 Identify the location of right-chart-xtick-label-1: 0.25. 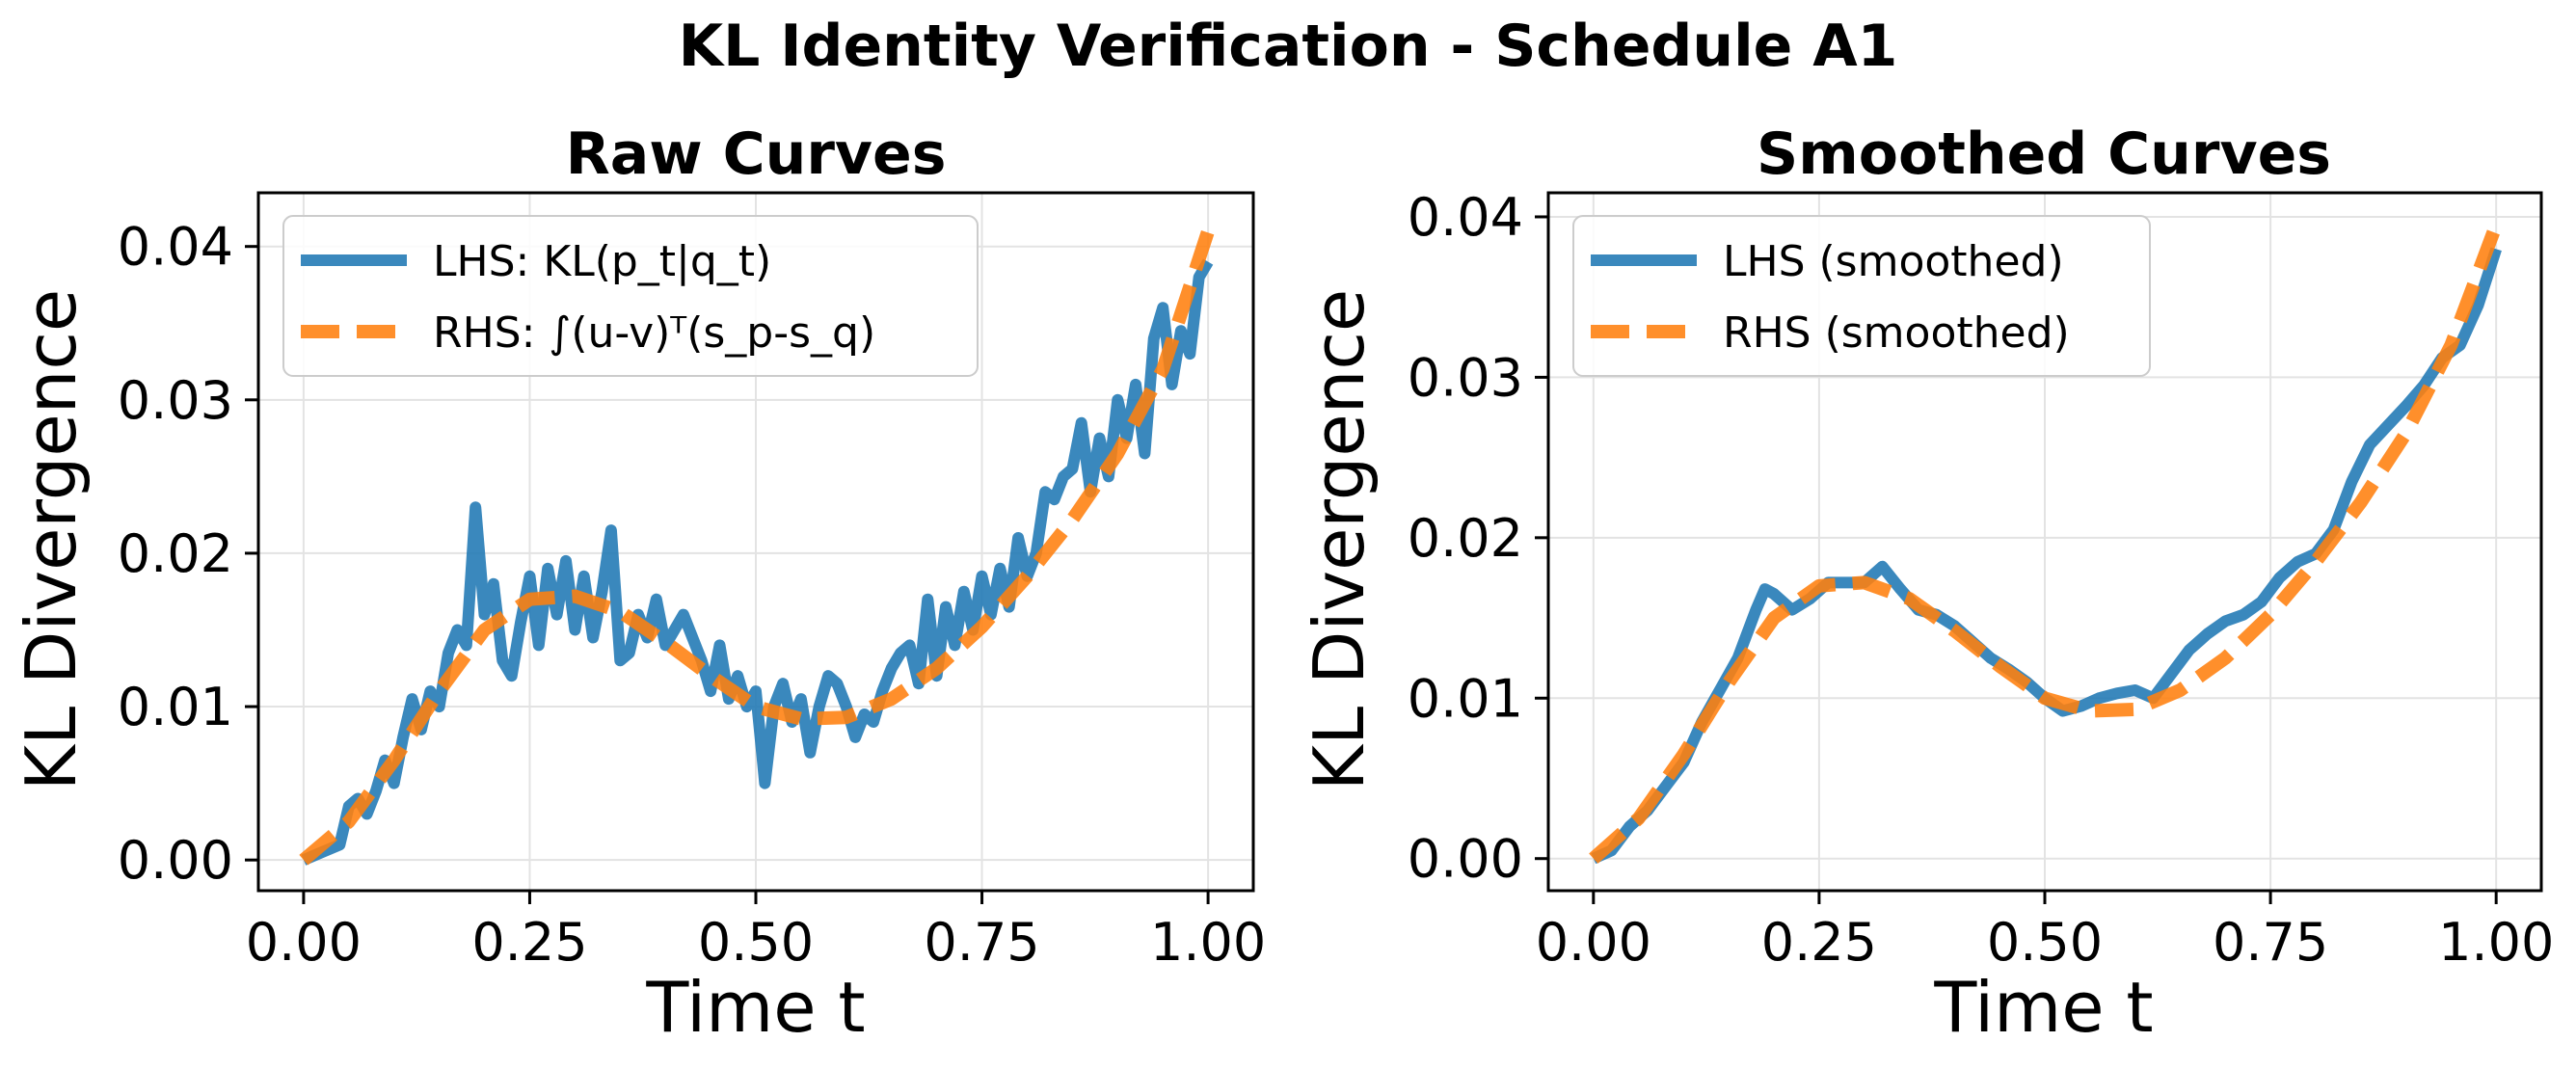
(1819, 942).